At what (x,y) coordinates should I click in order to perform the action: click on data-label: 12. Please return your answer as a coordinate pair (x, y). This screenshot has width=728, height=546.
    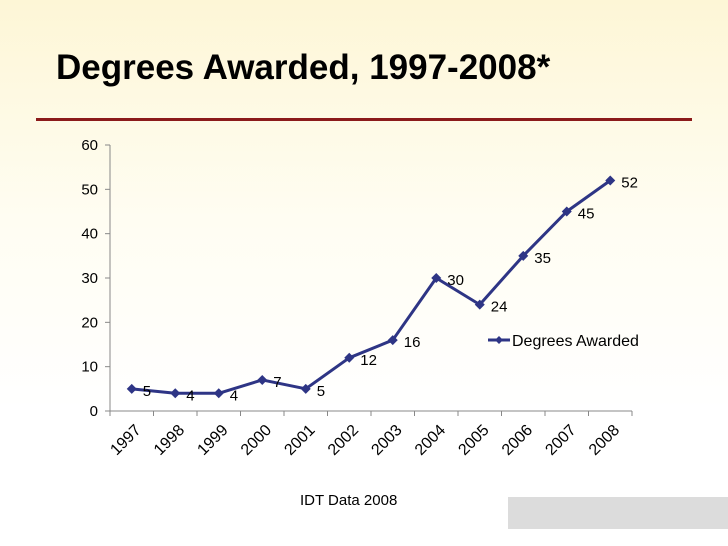
    Looking at the image, I should click on (368, 360).